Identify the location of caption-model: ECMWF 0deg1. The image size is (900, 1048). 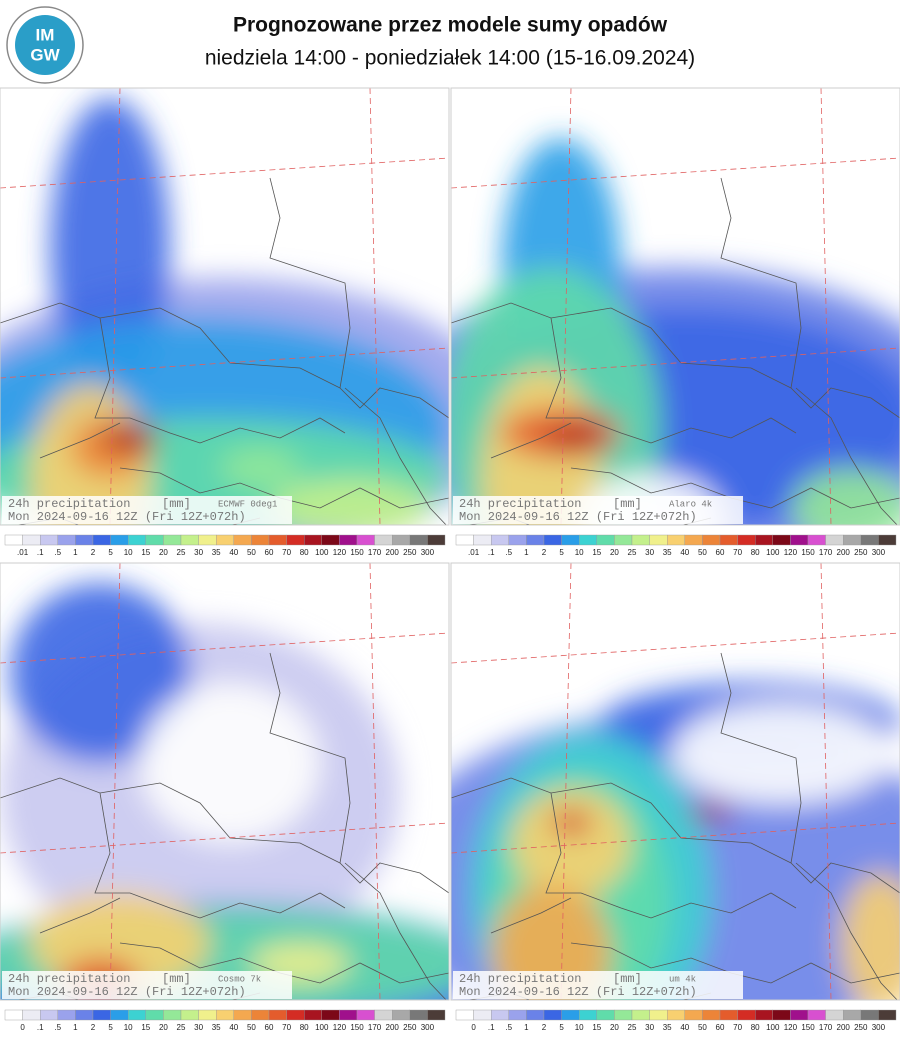
(247, 504).